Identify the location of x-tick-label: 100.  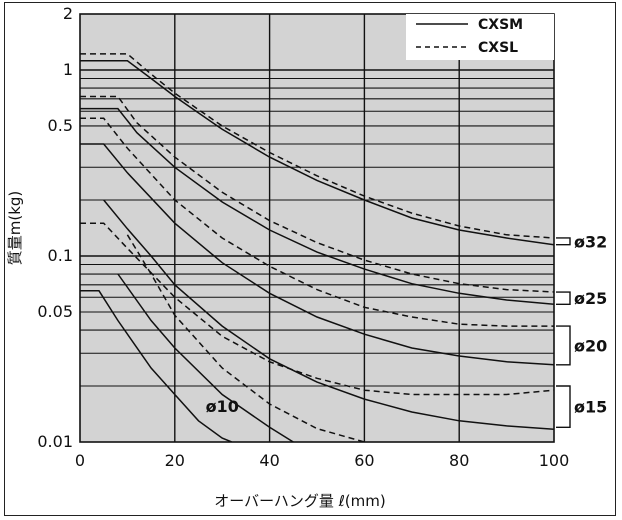
(554, 460).